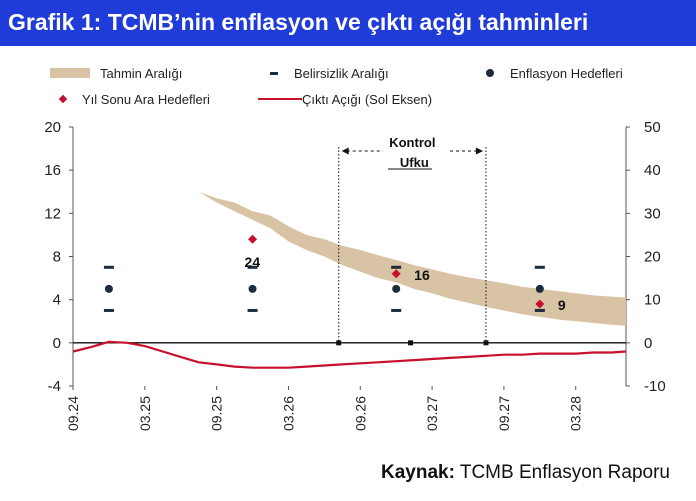 The height and width of the screenshot is (501, 696). Describe the element at coordinates (648, 343) in the screenshot. I see `right-tick-label: 0` at that location.